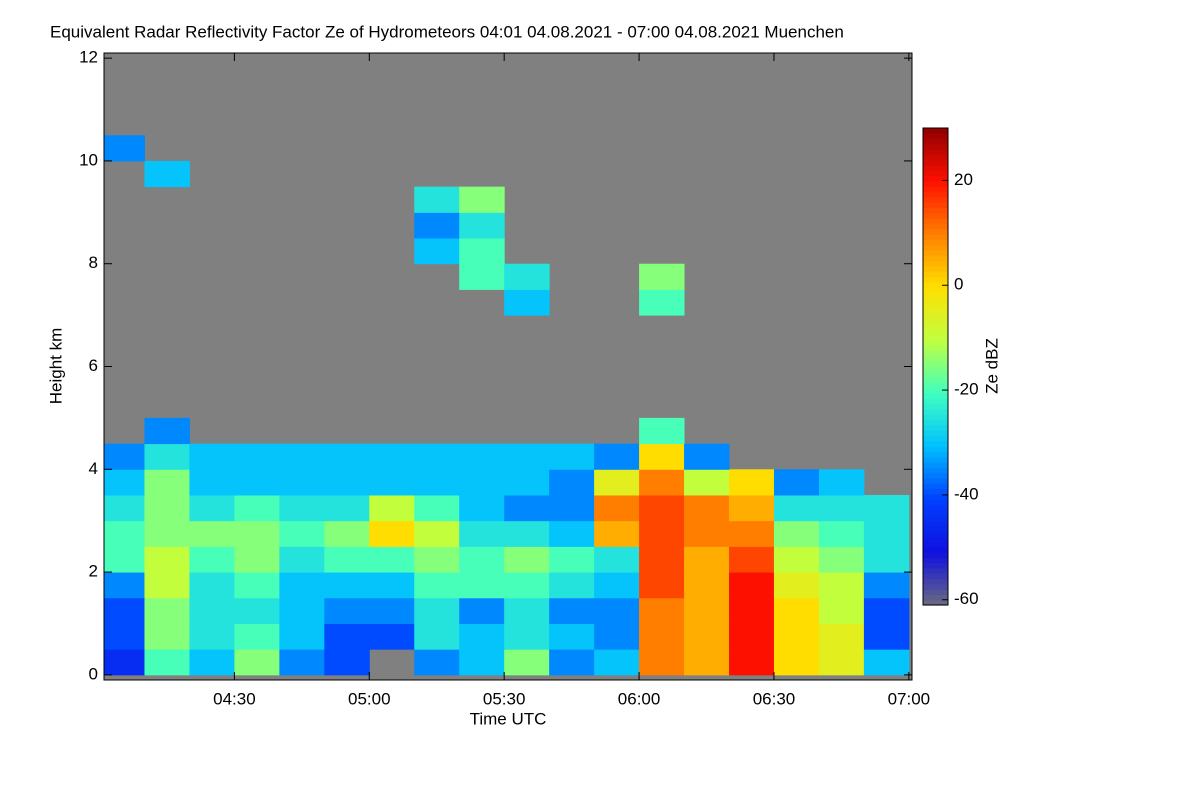 This screenshot has width=1200, height=800. Describe the element at coordinates (966, 598) in the screenshot. I see `colorbar-tick-label: -60` at that location.